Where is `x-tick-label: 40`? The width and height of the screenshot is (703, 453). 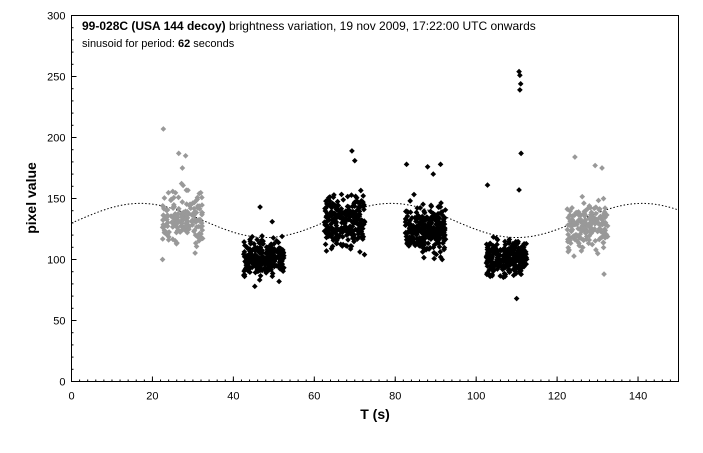
x-tick-label: 40 is located at coordinates (233, 397).